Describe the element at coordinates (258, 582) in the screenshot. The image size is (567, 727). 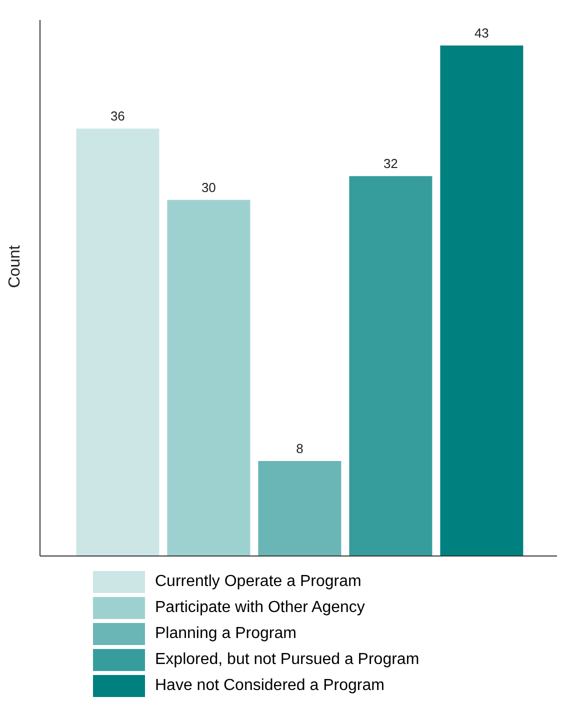
I see `legend-label: Currently Operate a Program` at that location.